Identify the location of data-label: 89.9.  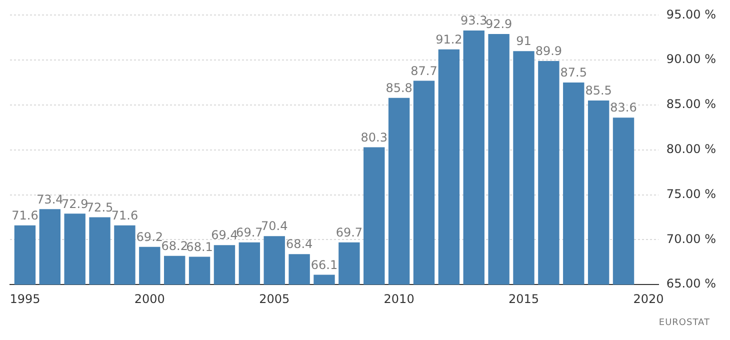
(548, 51).